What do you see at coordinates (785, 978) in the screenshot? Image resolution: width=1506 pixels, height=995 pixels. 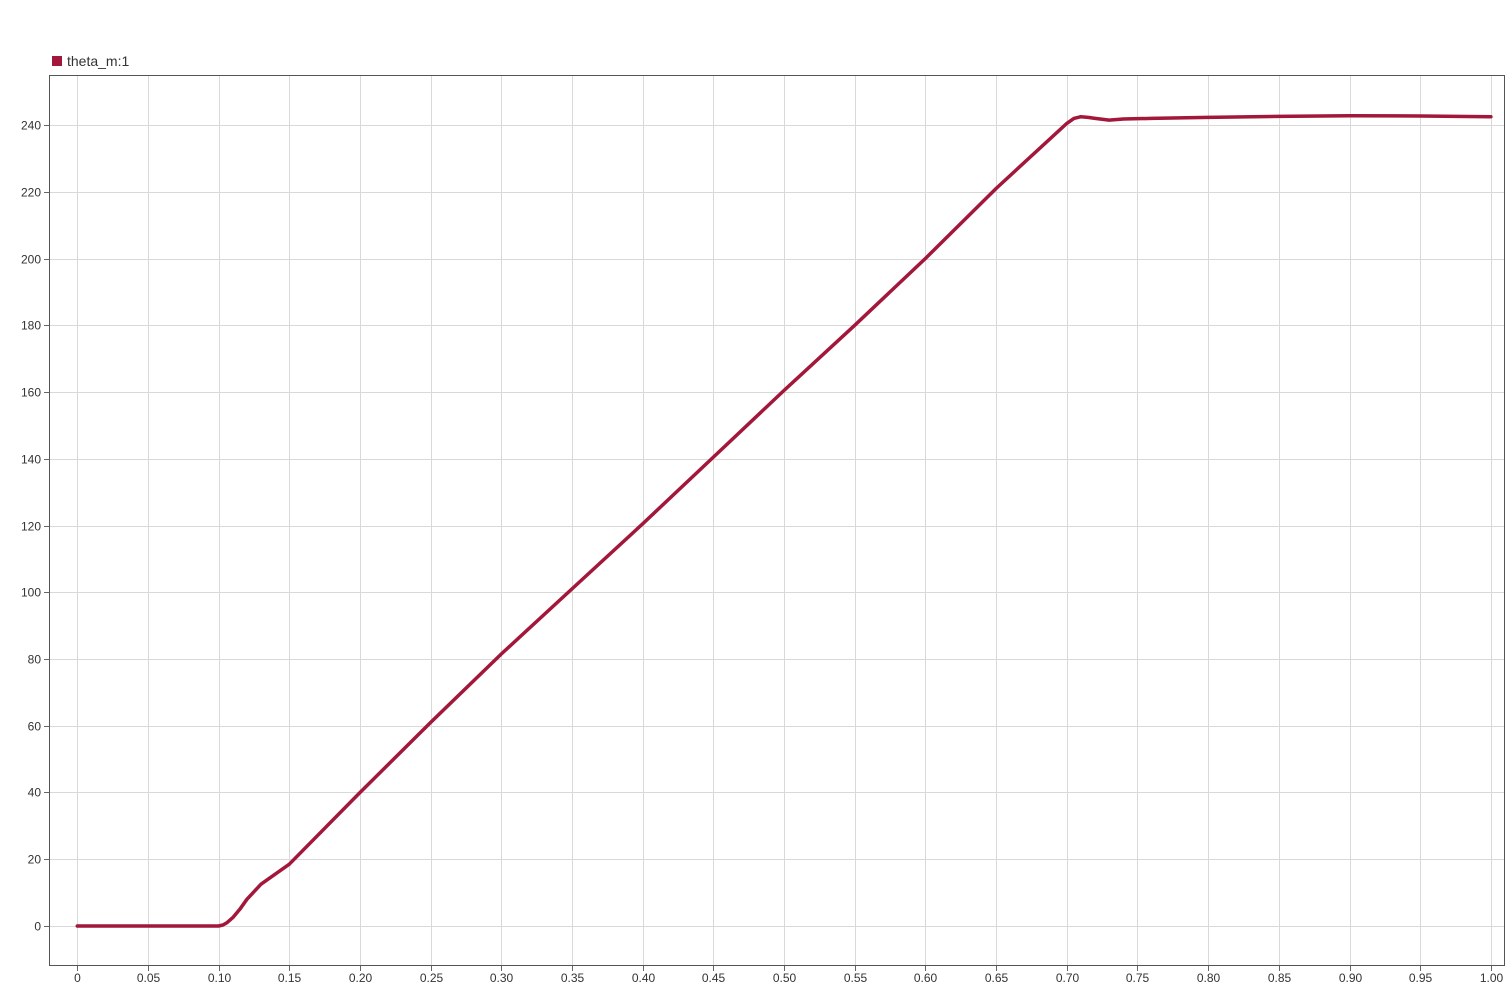 I see `x-tick-label: 0.50` at bounding box center [785, 978].